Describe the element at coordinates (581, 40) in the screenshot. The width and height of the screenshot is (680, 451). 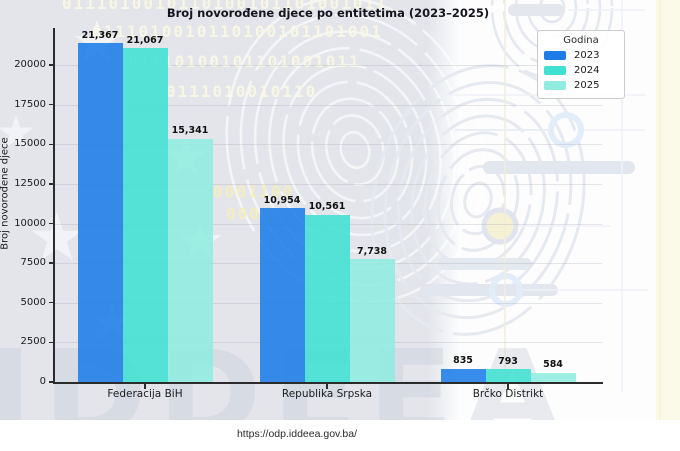
I see `legend-title: Godina` at that location.